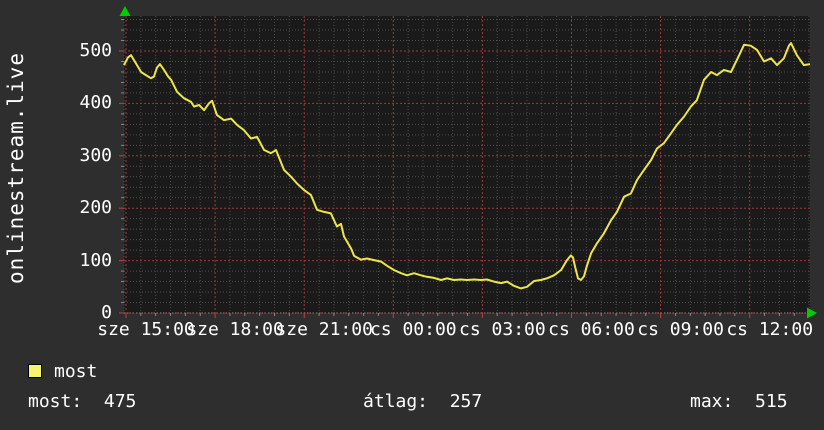  Describe the element at coordinates (16, 168) in the screenshot. I see `graph-title-vertical: onlinestream.live` at that location.